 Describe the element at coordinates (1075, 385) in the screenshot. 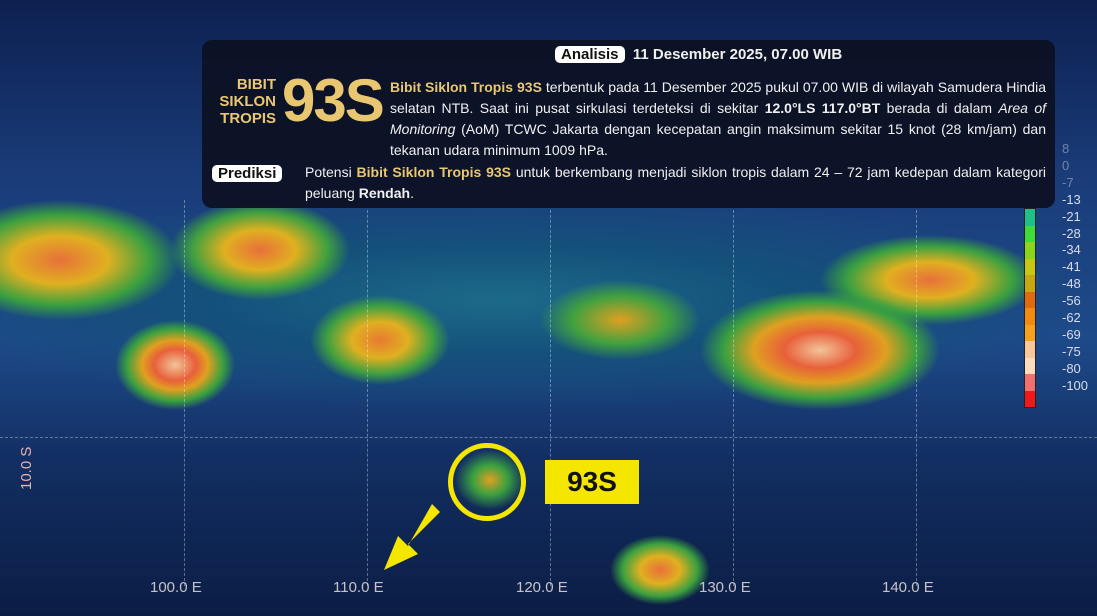

I see `colorbar-tick: -100` at that location.